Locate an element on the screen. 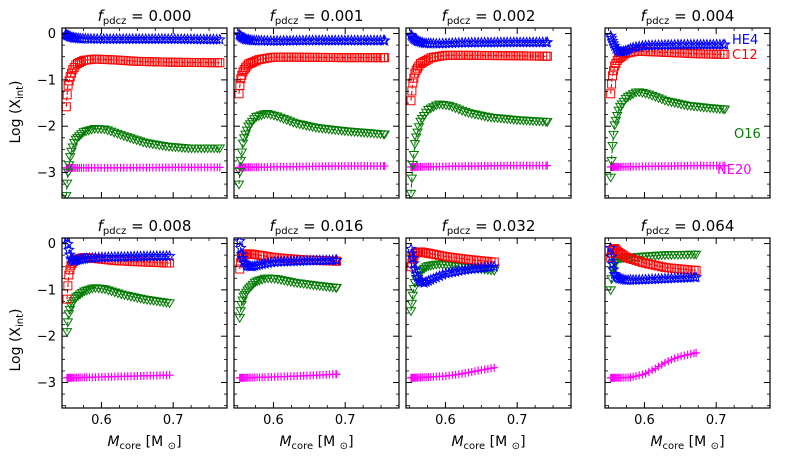  title-value: = 0.016 is located at coordinates (330, 226).